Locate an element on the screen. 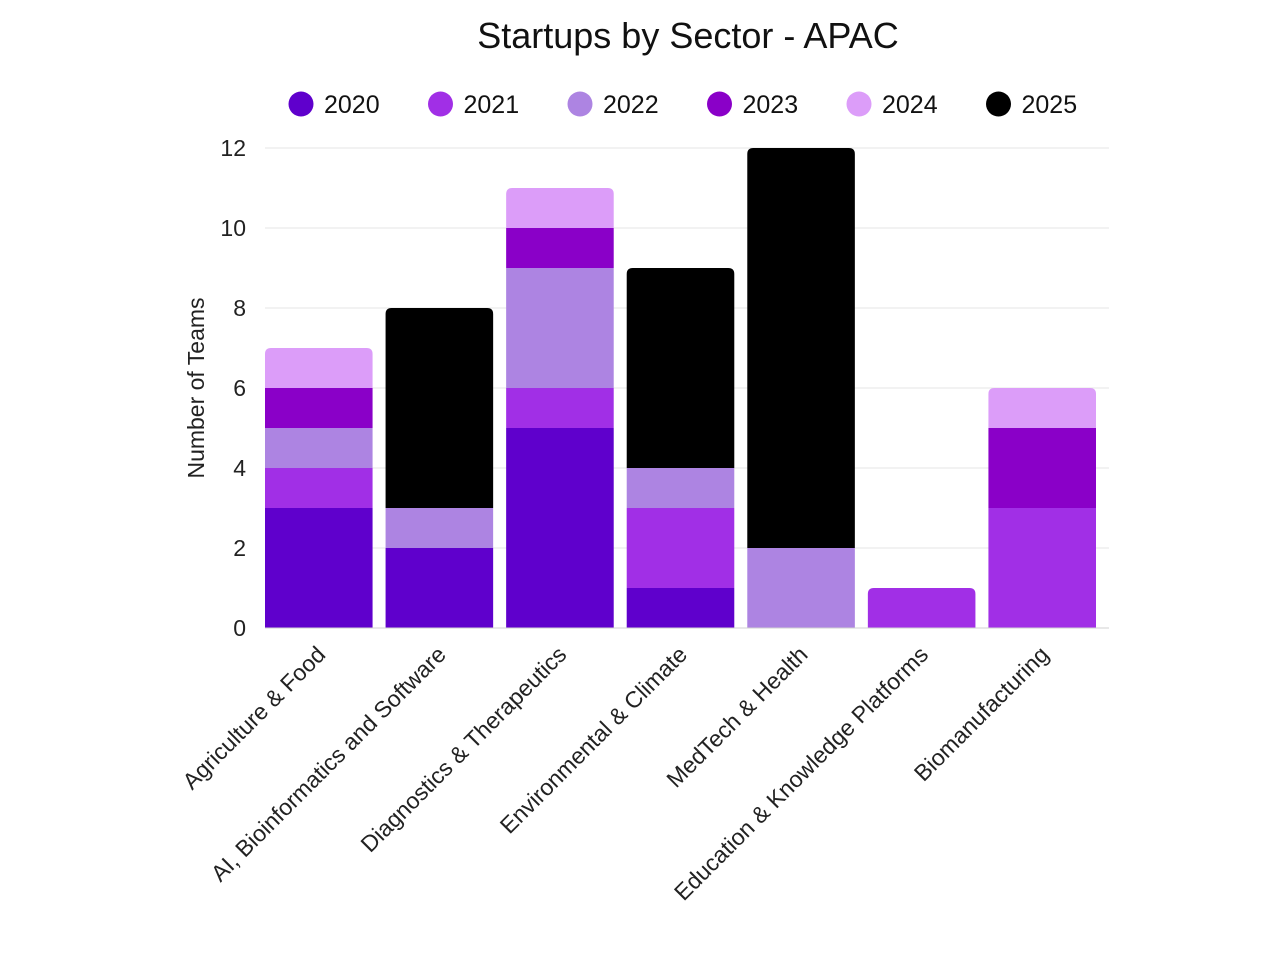  y-tick-label-2: 2 is located at coordinates (239, 548).